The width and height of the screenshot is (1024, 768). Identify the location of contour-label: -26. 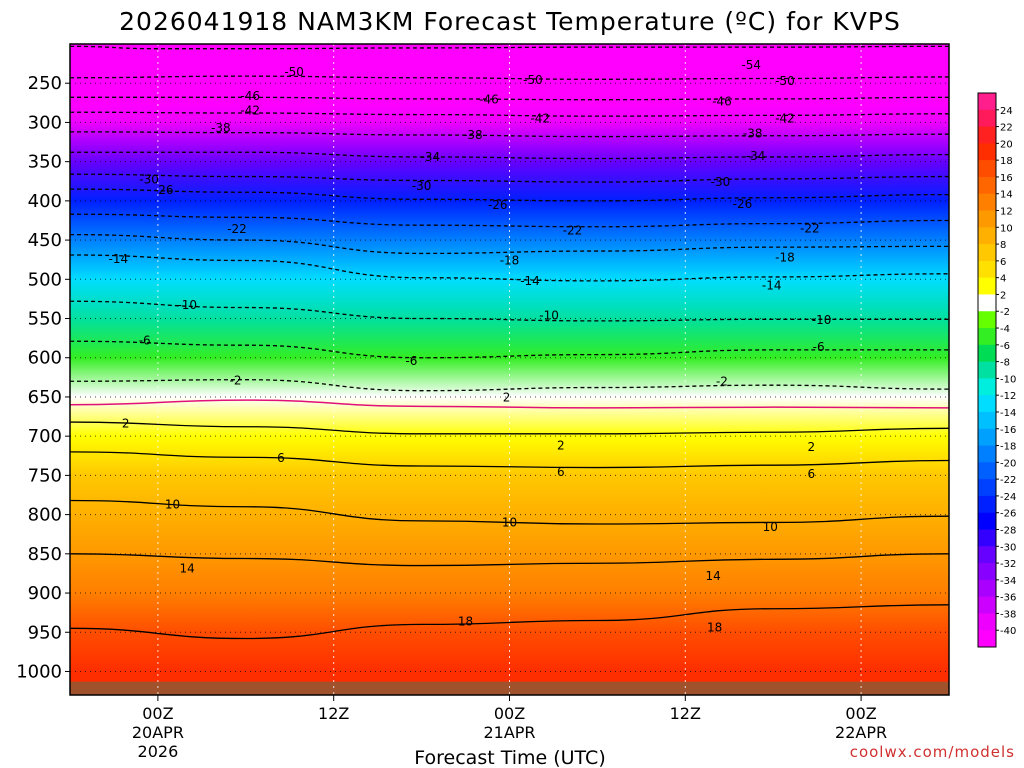
(498, 205).